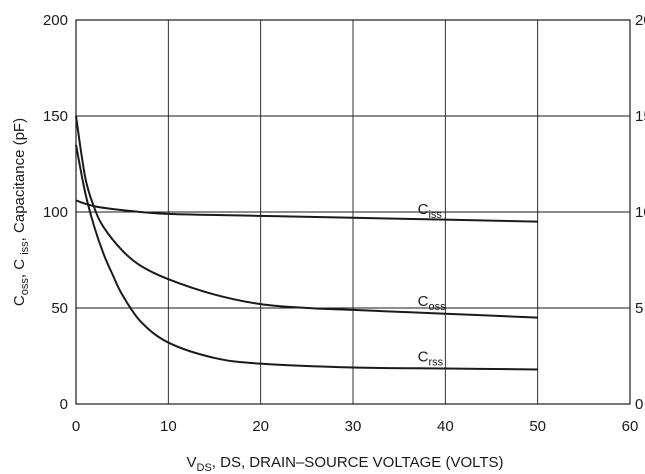  Describe the element at coordinates (168, 426) in the screenshot. I see `x-tick-label: 10` at that location.